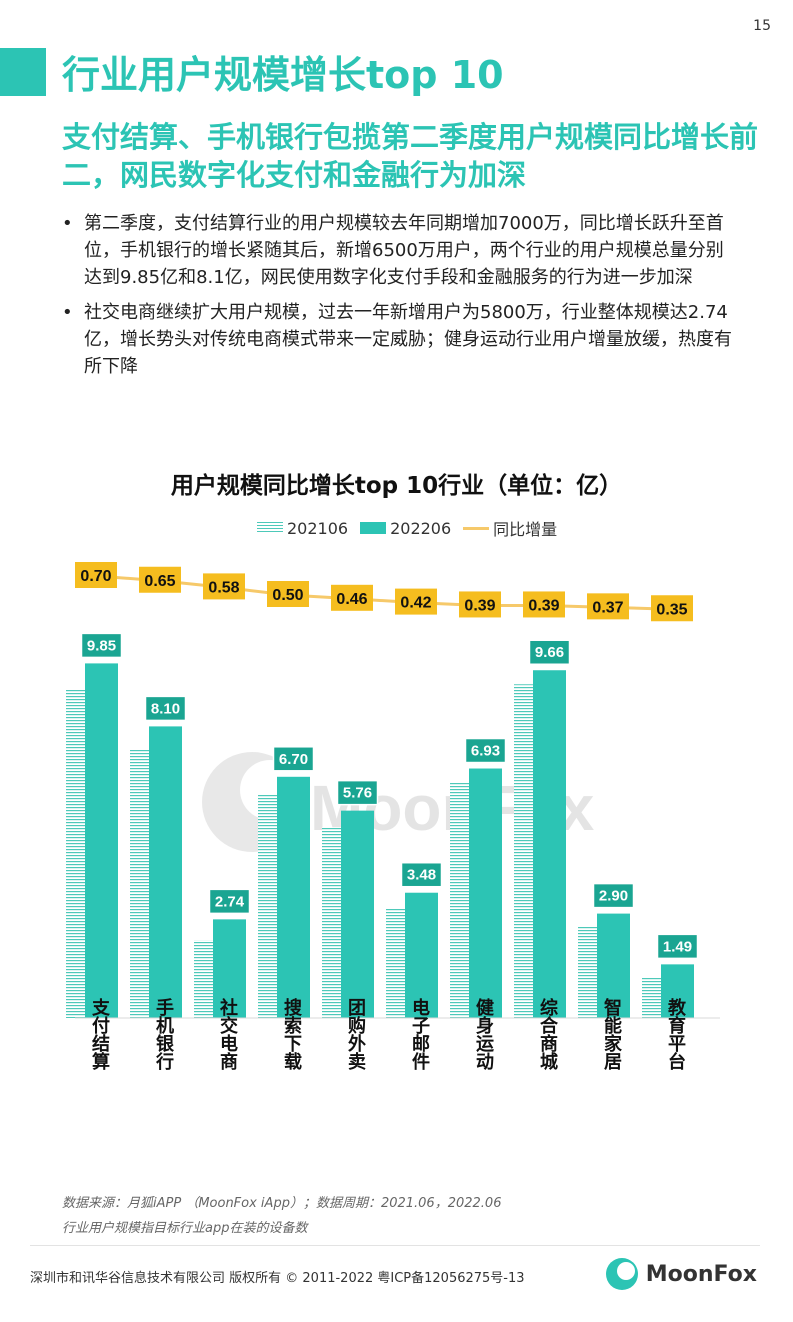 This screenshot has width=793, height=1322. I want to click on line-data-label: 0.37, so click(607, 607).